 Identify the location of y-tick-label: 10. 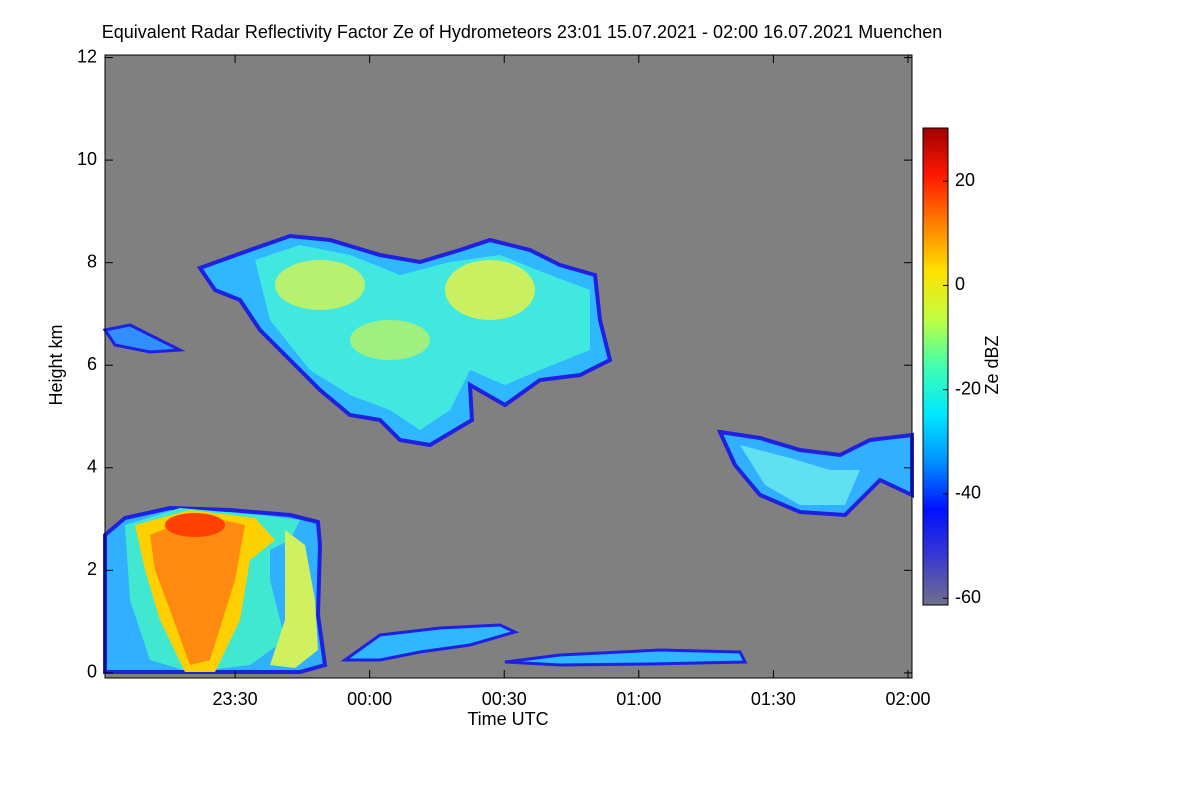
(87, 159).